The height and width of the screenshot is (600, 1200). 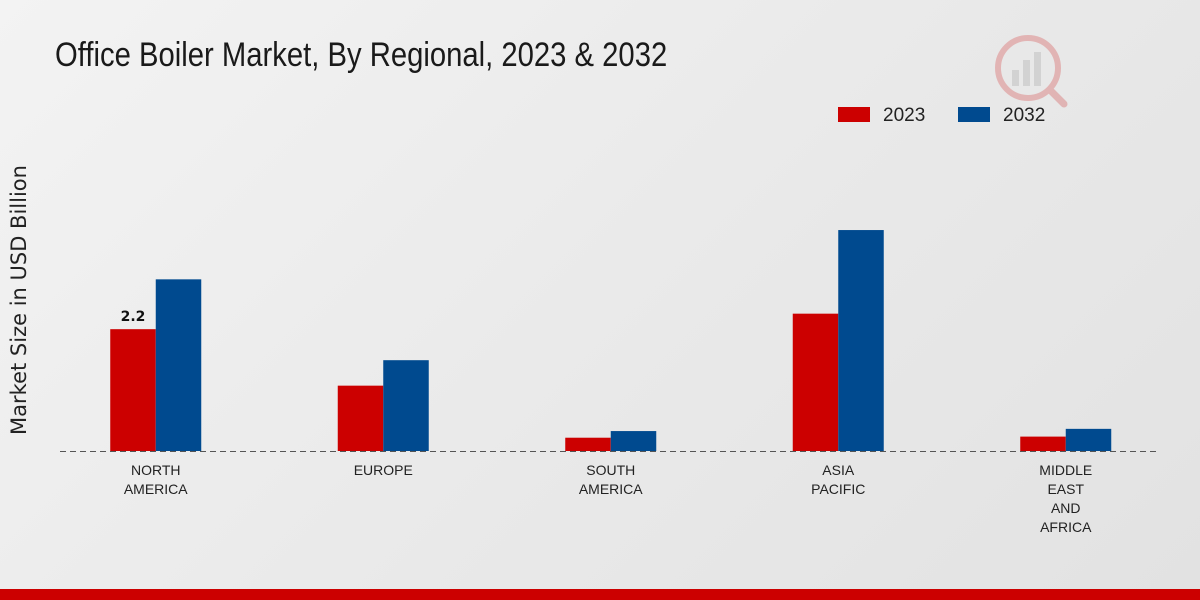 I want to click on x-tick-label: MIDDLE EAST AND AFRICA, so click(x=1065, y=498).